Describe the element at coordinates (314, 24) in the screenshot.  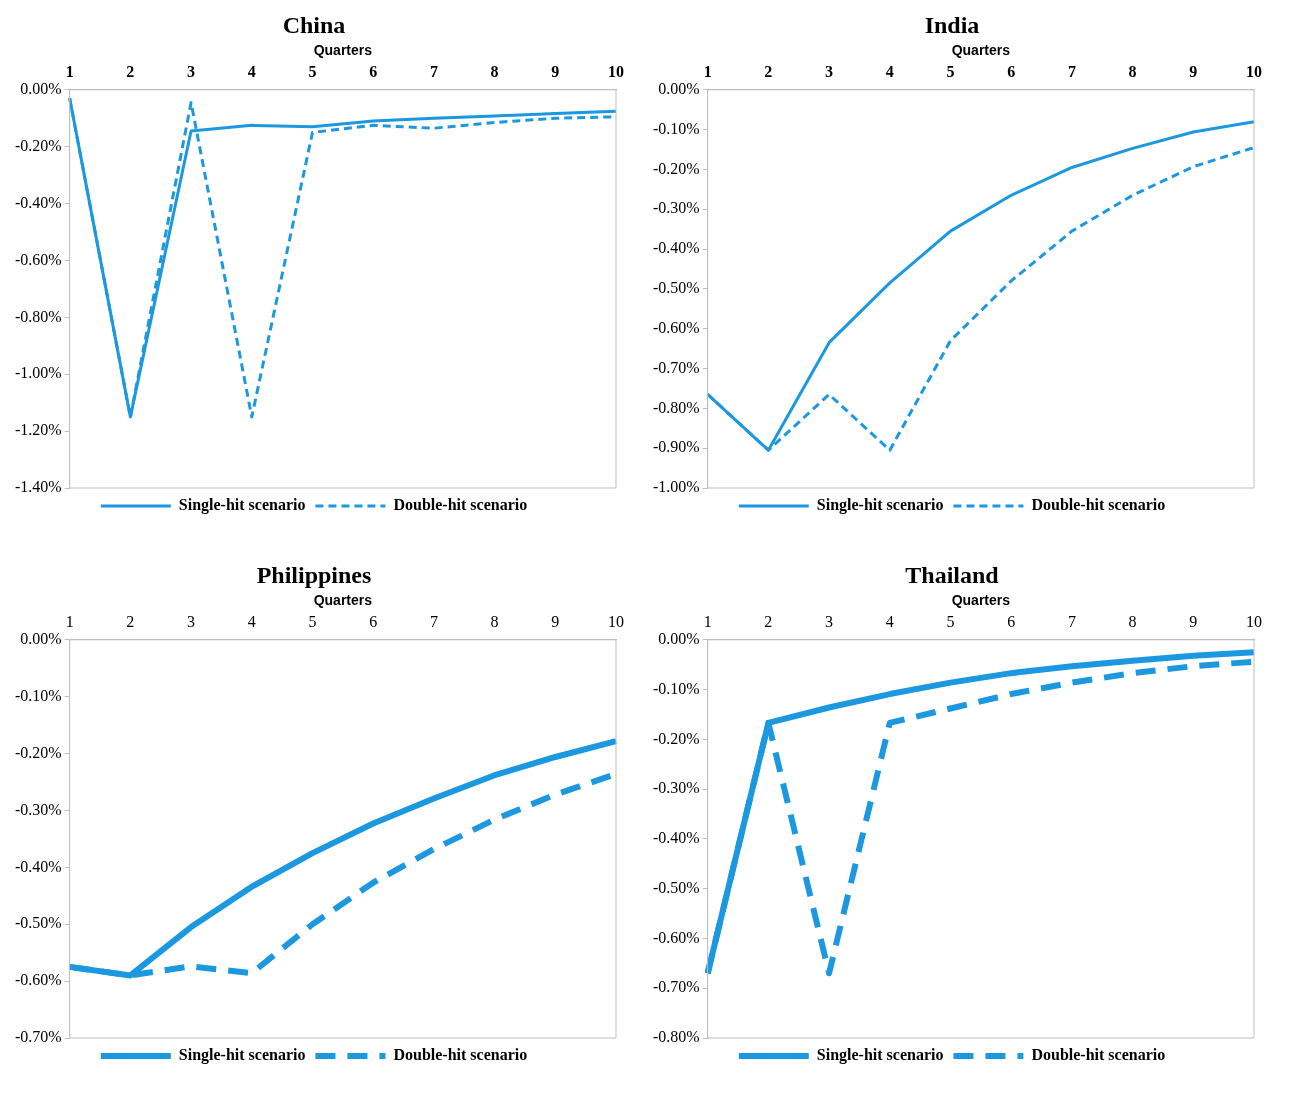
I see `chart-title: China` at that location.